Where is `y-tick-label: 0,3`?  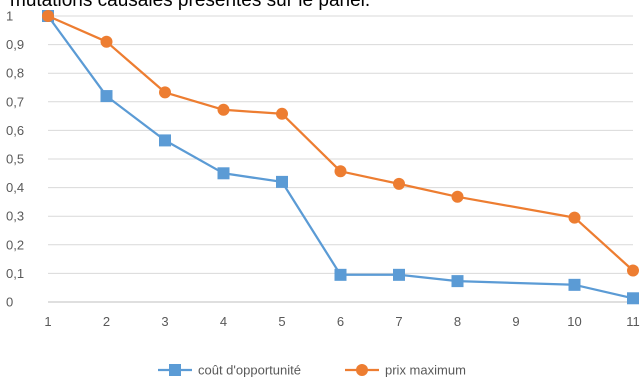
y-tick-label: 0,3 is located at coordinates (15, 216).